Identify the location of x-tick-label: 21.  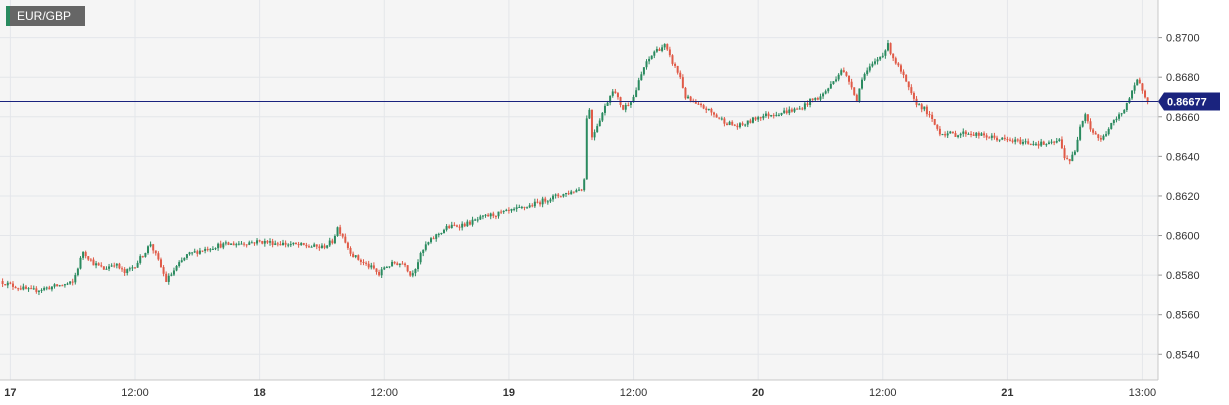
(1007, 393).